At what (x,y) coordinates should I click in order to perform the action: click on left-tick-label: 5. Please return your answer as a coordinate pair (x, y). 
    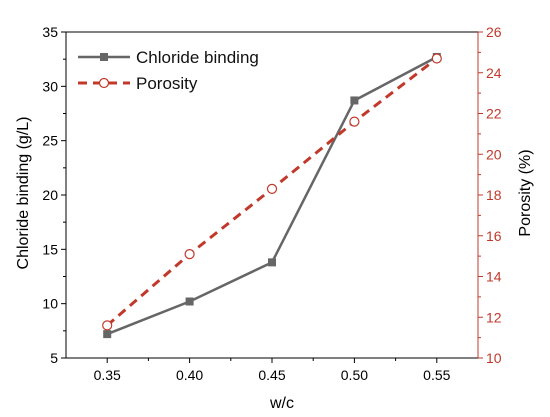
    Looking at the image, I should click on (54, 358).